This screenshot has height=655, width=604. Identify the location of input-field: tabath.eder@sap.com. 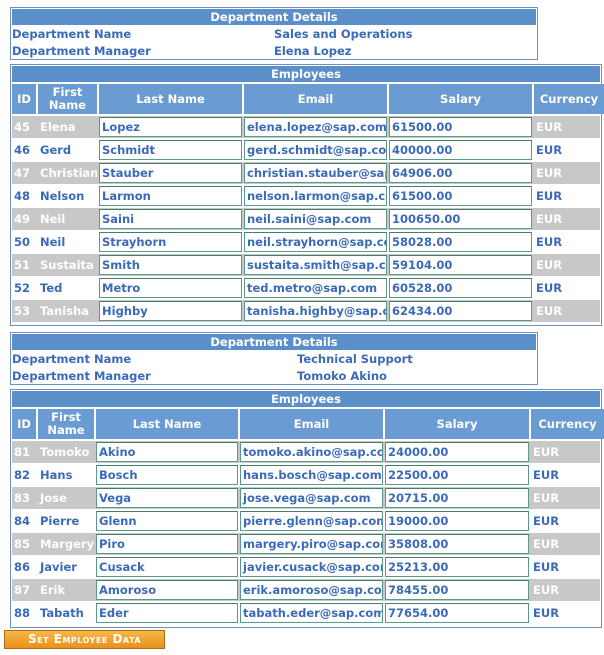
(311, 613).